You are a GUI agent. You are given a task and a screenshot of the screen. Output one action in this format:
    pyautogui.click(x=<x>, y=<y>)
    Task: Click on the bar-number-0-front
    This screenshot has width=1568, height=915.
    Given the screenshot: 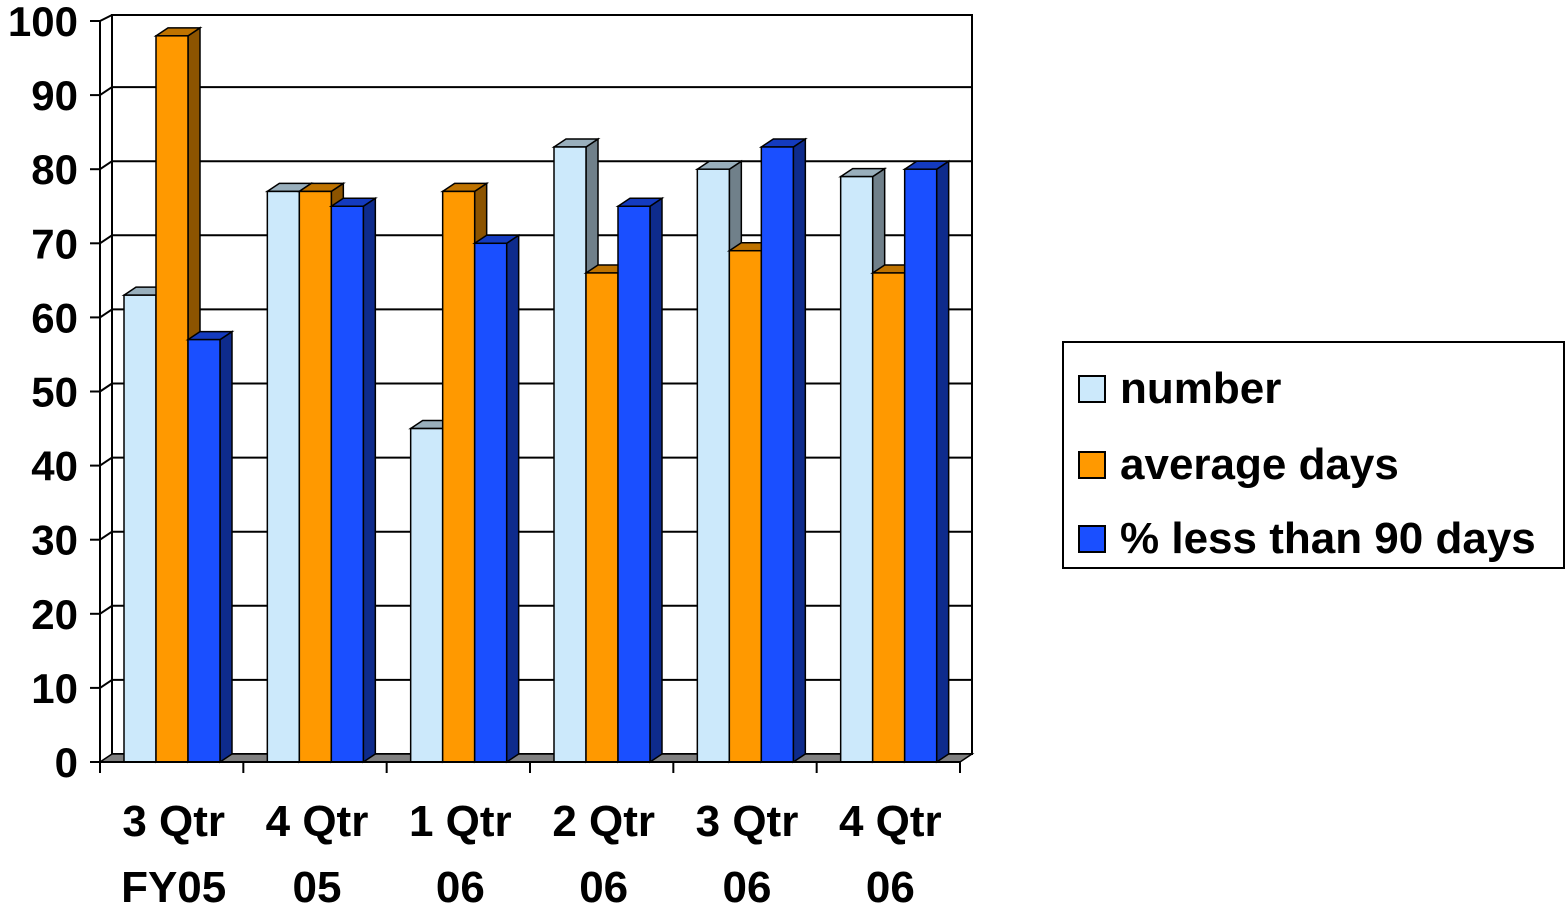 What is the action you would take?
    pyautogui.click(x=140, y=528)
    